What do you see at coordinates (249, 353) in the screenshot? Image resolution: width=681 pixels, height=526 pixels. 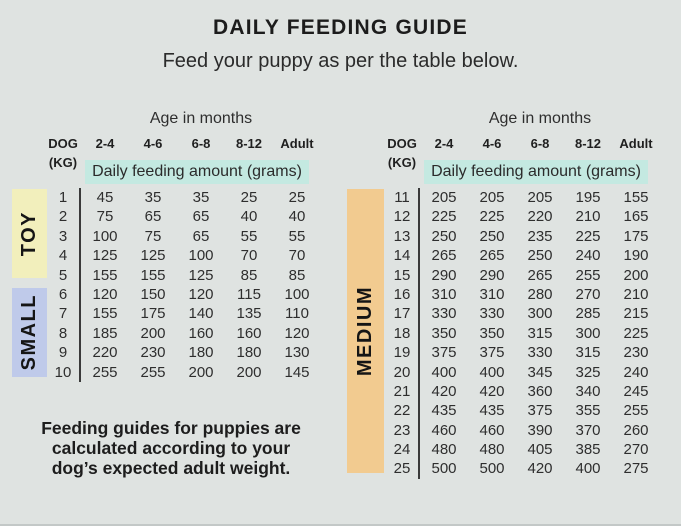 I see `feeding-amount-cell: 180` at bounding box center [249, 353].